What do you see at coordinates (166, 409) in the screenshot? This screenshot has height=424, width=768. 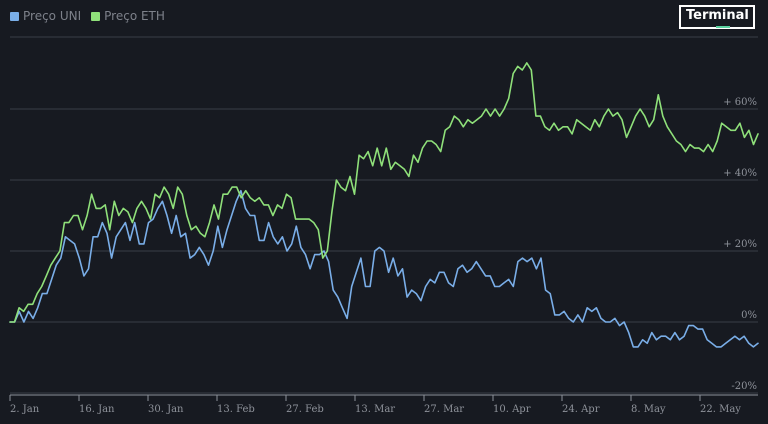 I see `x-tick-label: 30. Jan` at bounding box center [166, 409].